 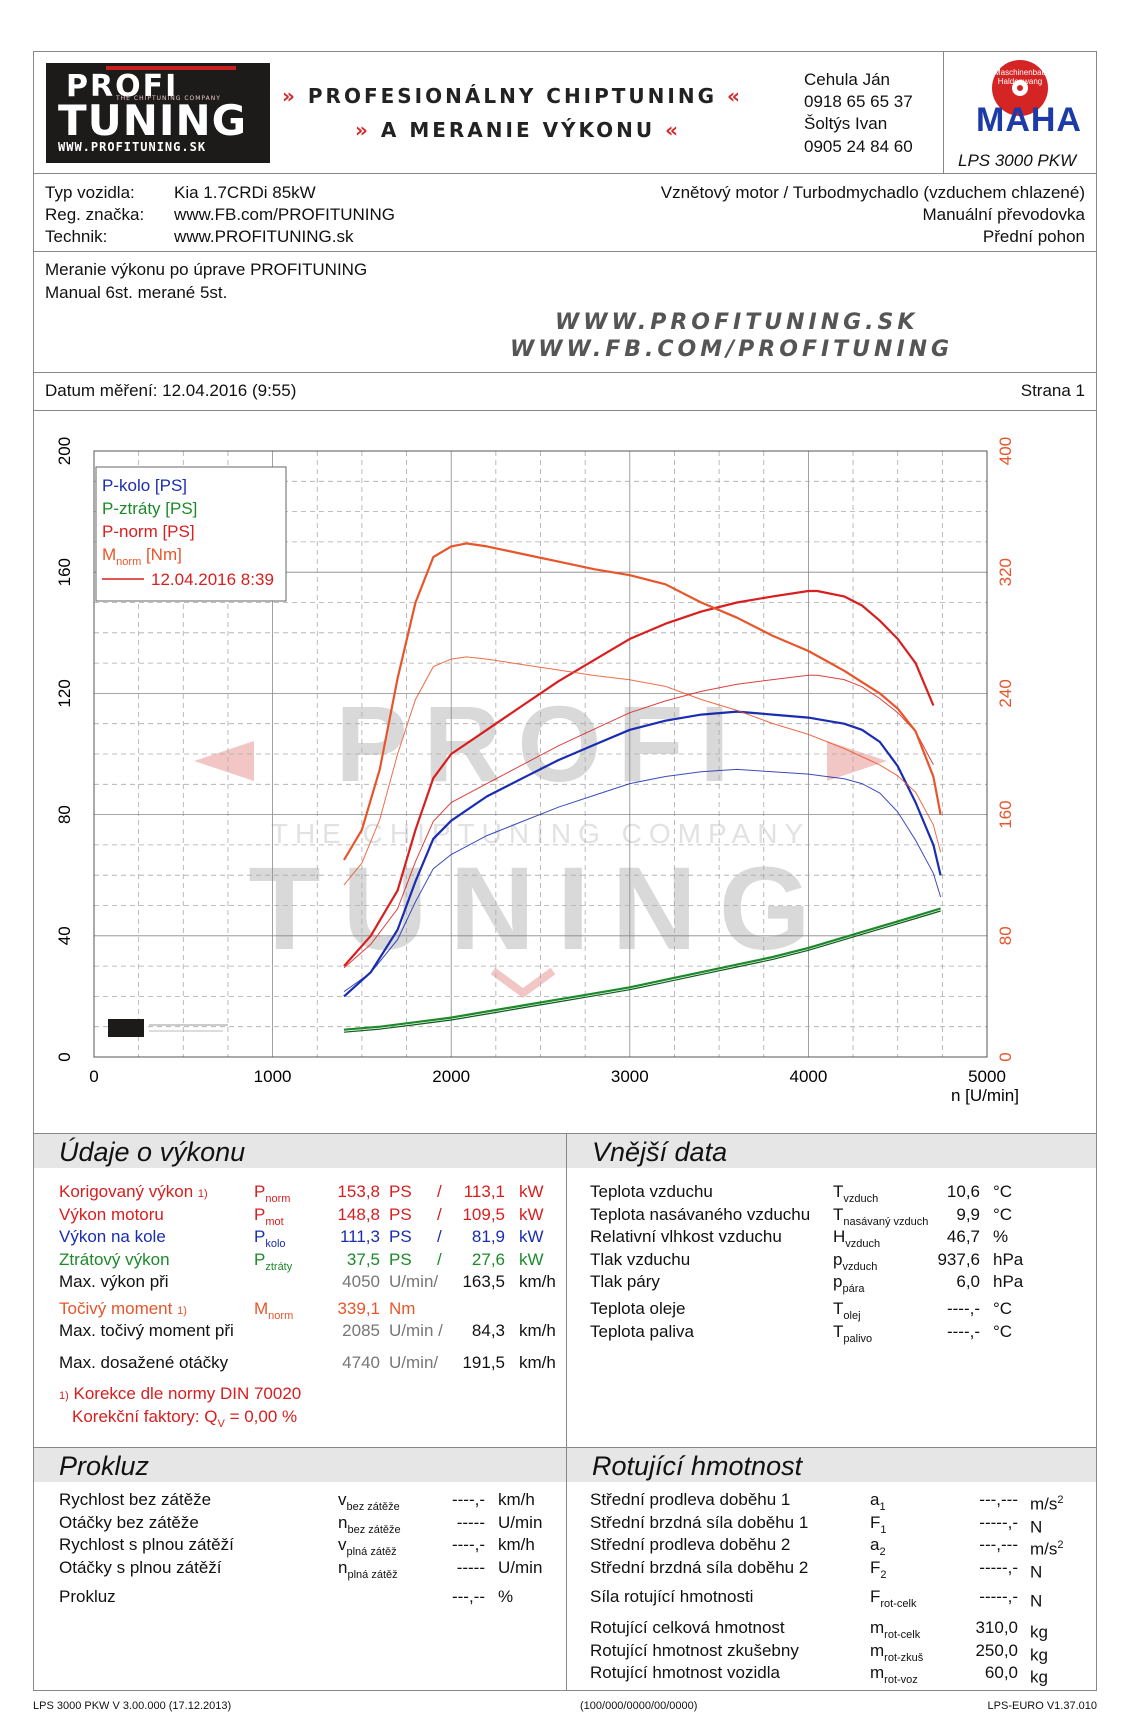 What do you see at coordinates (483, 1362) in the screenshot?
I see `torque-speed: 191,5` at bounding box center [483, 1362].